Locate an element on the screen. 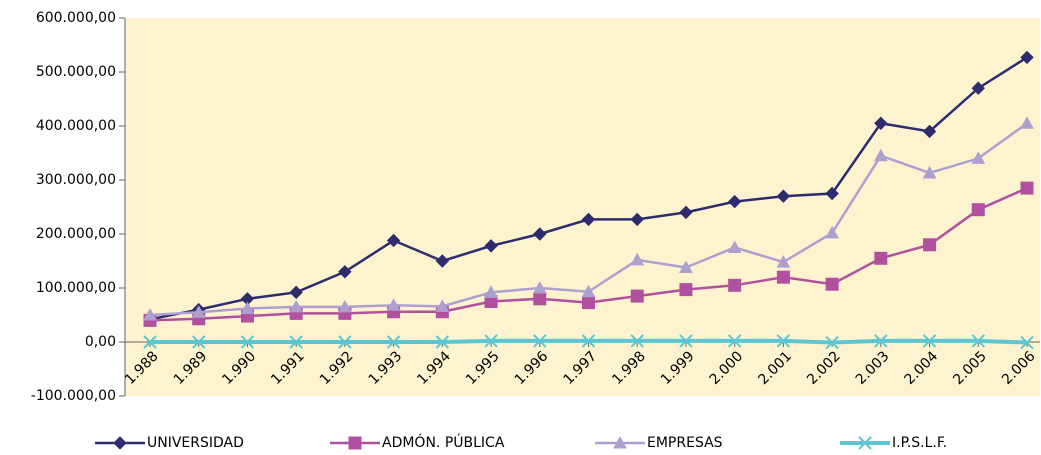 Image resolution: width=1041 pixels, height=455 pixels. legend-label: EMPRESAS is located at coordinates (685, 443).